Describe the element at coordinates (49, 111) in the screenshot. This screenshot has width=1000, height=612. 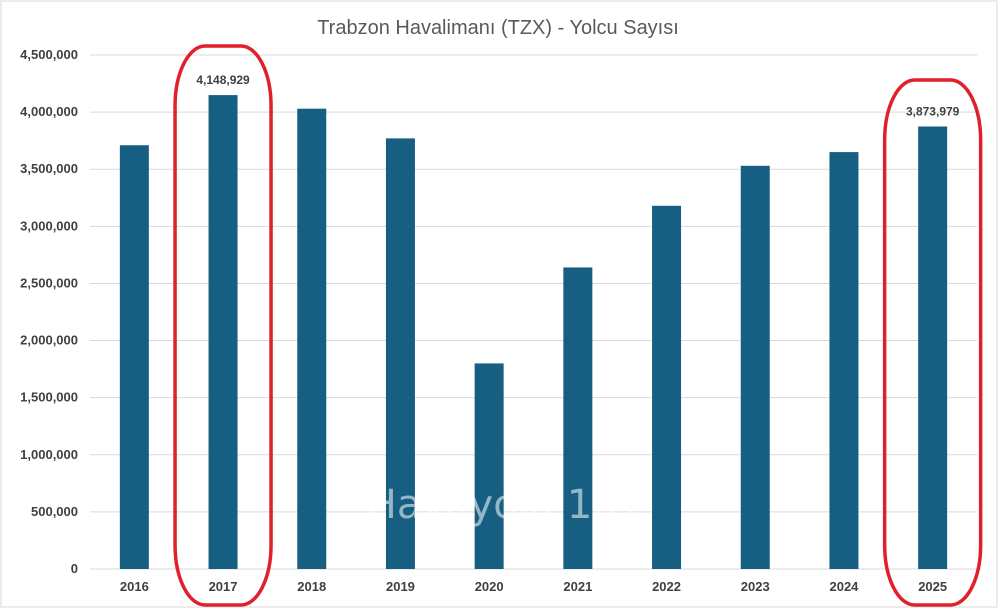
I see `y-tick-label: 4,000,000` at that location.